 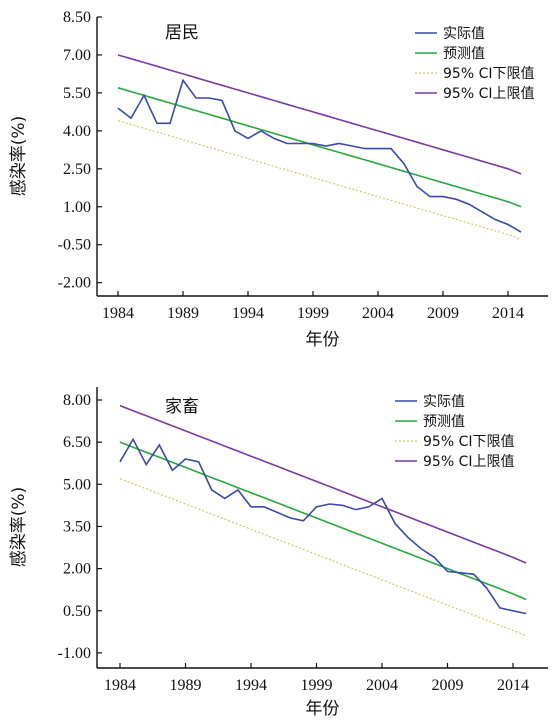 What do you see at coordinates (77, 55) in the screenshot?
I see `y-tick-label: 7.00` at bounding box center [77, 55].